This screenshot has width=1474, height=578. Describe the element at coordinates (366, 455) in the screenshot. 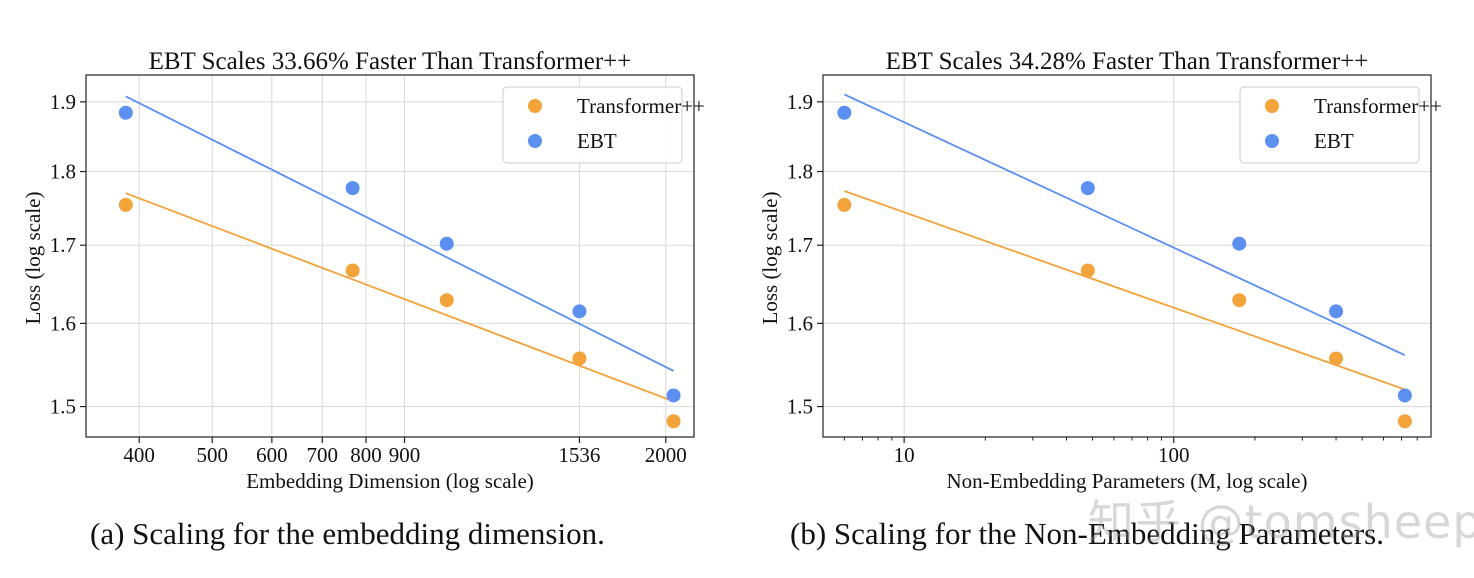

I see `x-tick-label: 800` at that location.